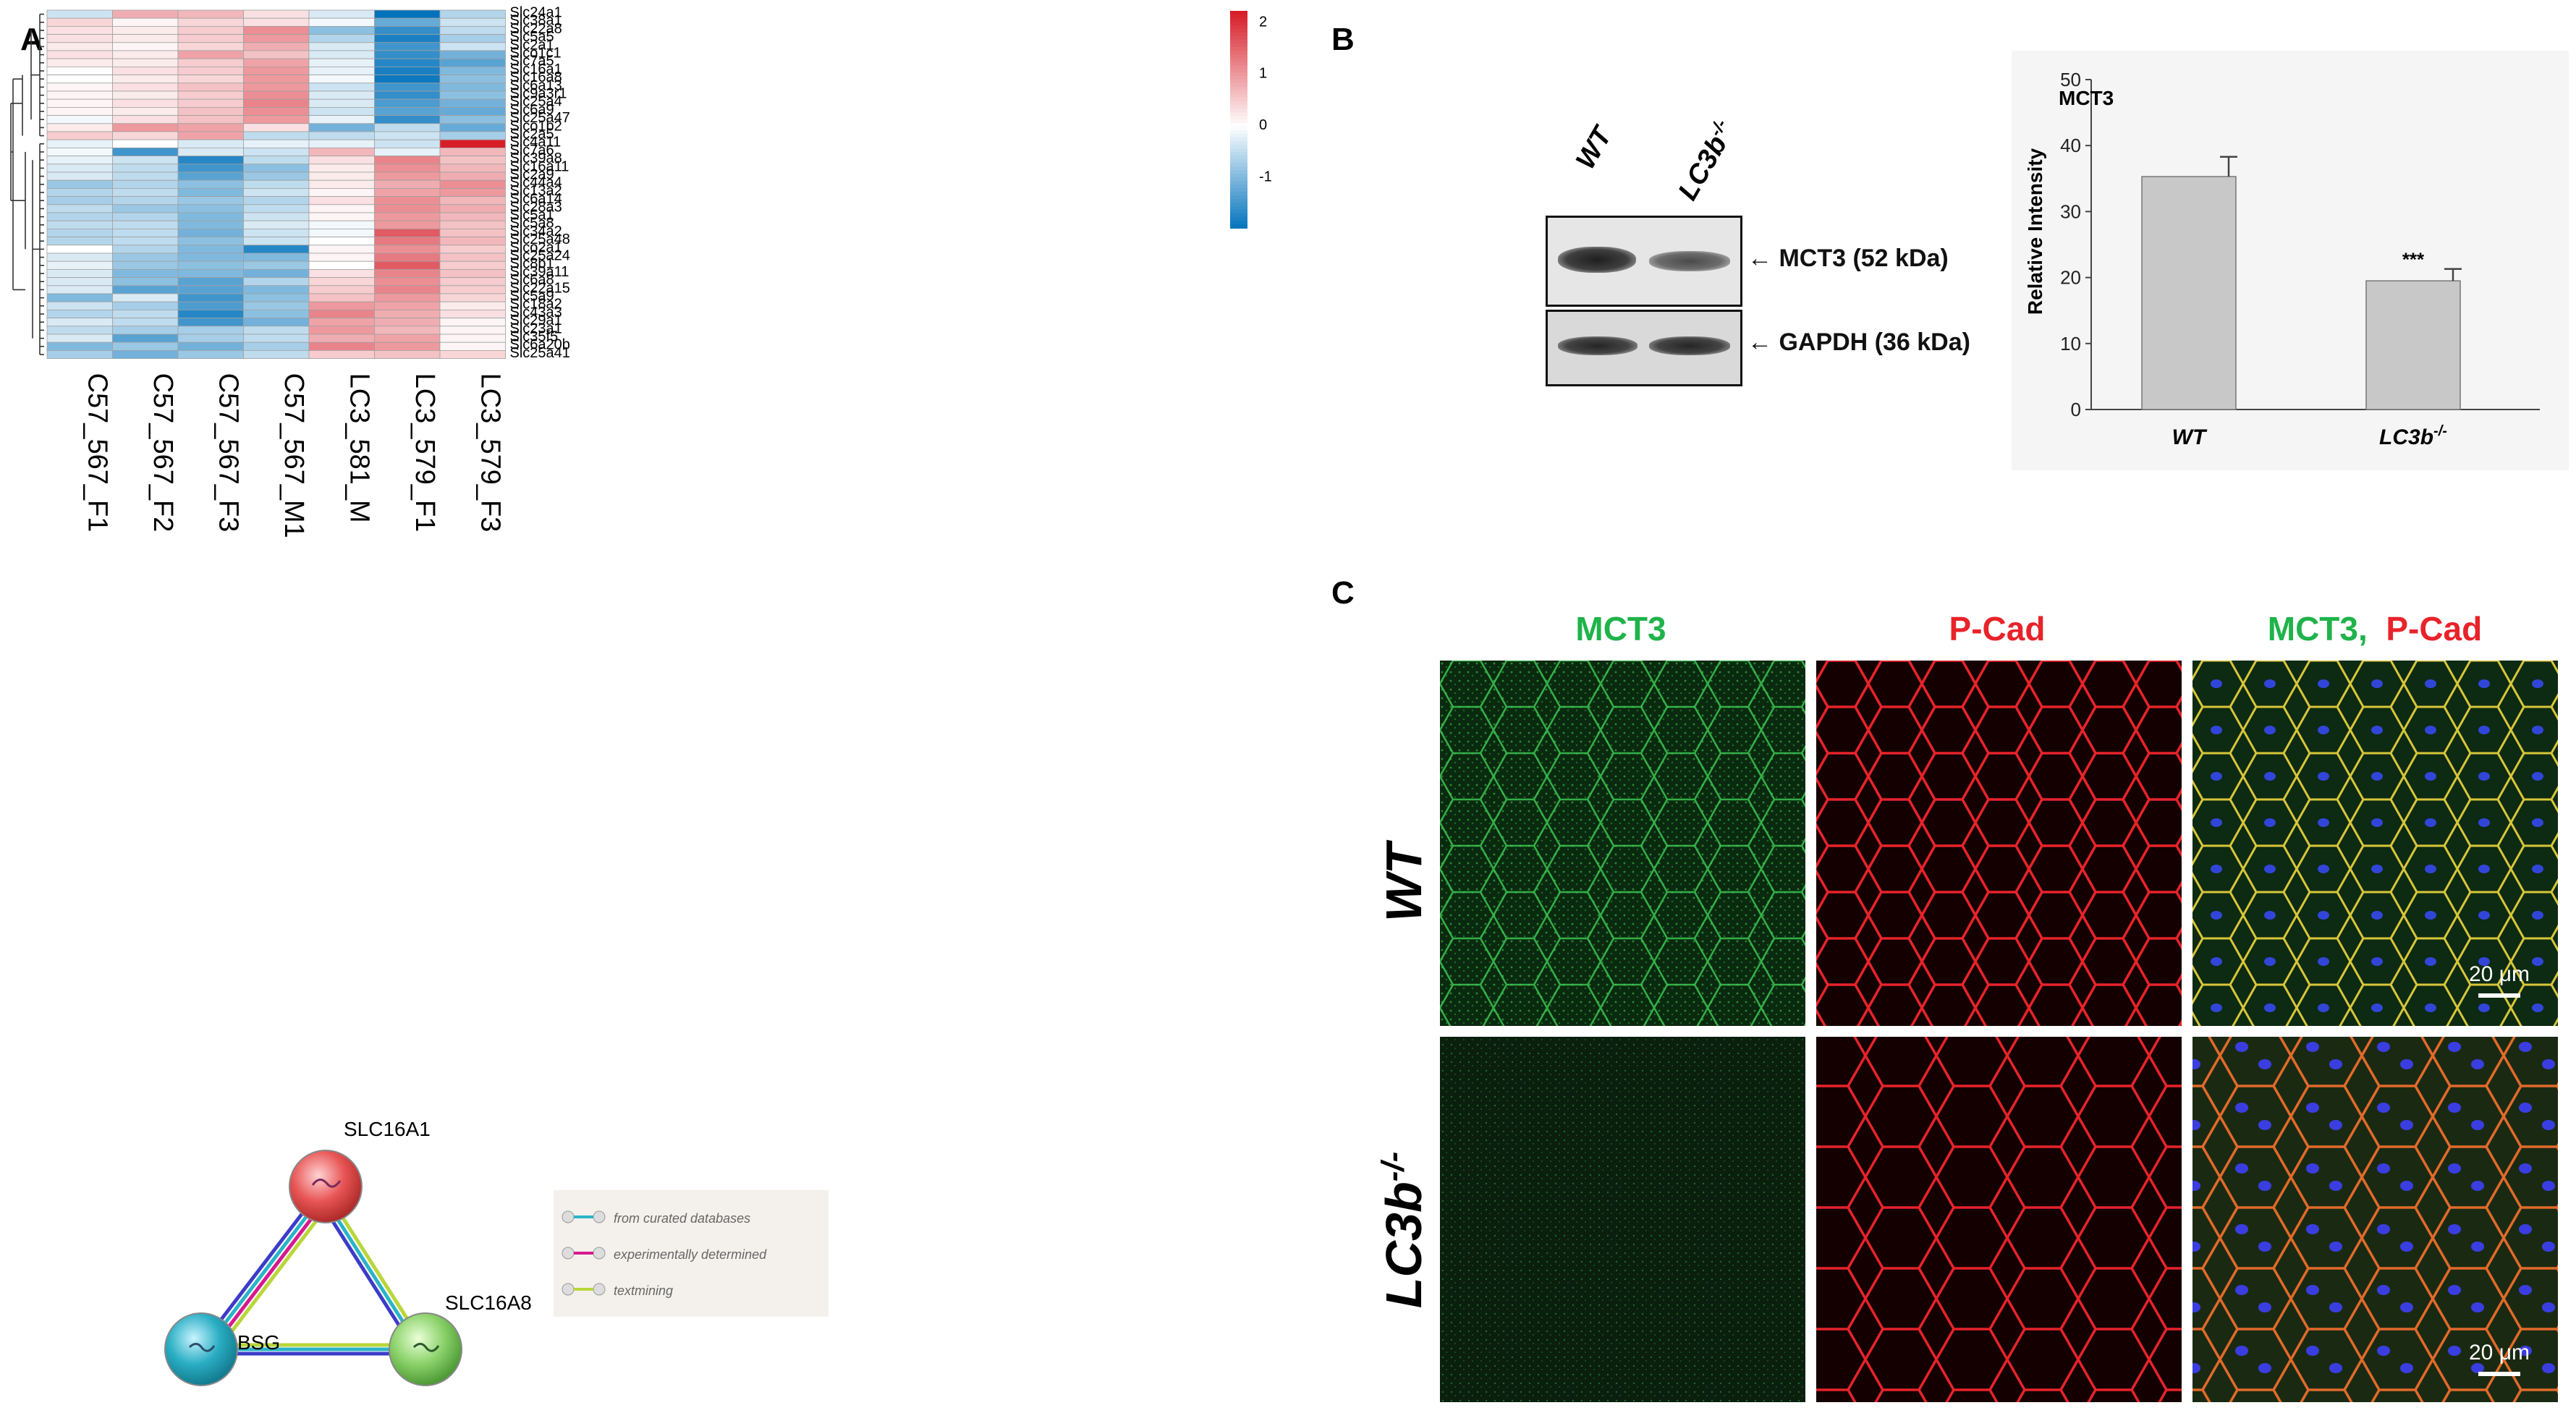 The width and height of the screenshot is (2576, 1413). Describe the element at coordinates (1644, 348) in the screenshot. I see `blot-gapdh` at that location.